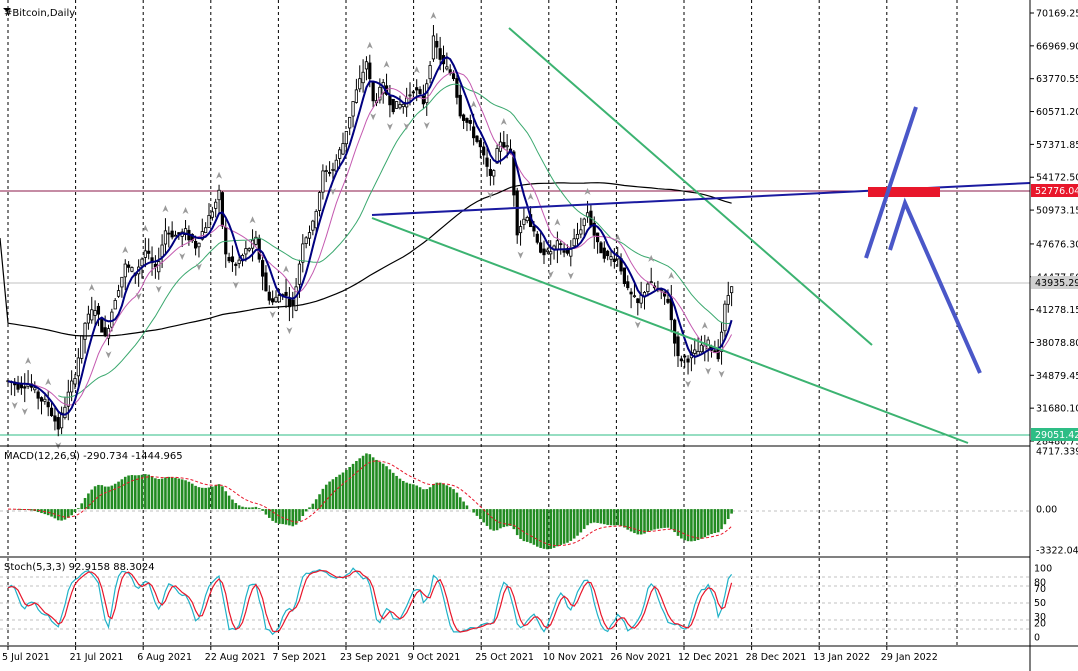  Describe the element at coordinates (1057, 409) in the screenshot. I see `price-tick-label: 31680.10` at that location.